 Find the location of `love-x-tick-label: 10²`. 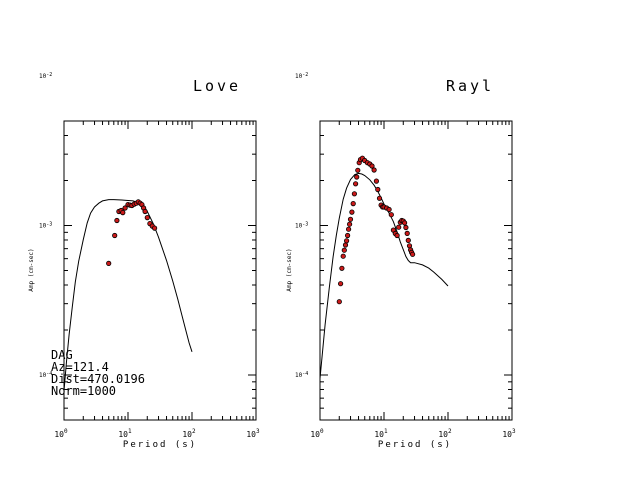

love-x-tick-label: 10² is located at coordinates (189, 433).